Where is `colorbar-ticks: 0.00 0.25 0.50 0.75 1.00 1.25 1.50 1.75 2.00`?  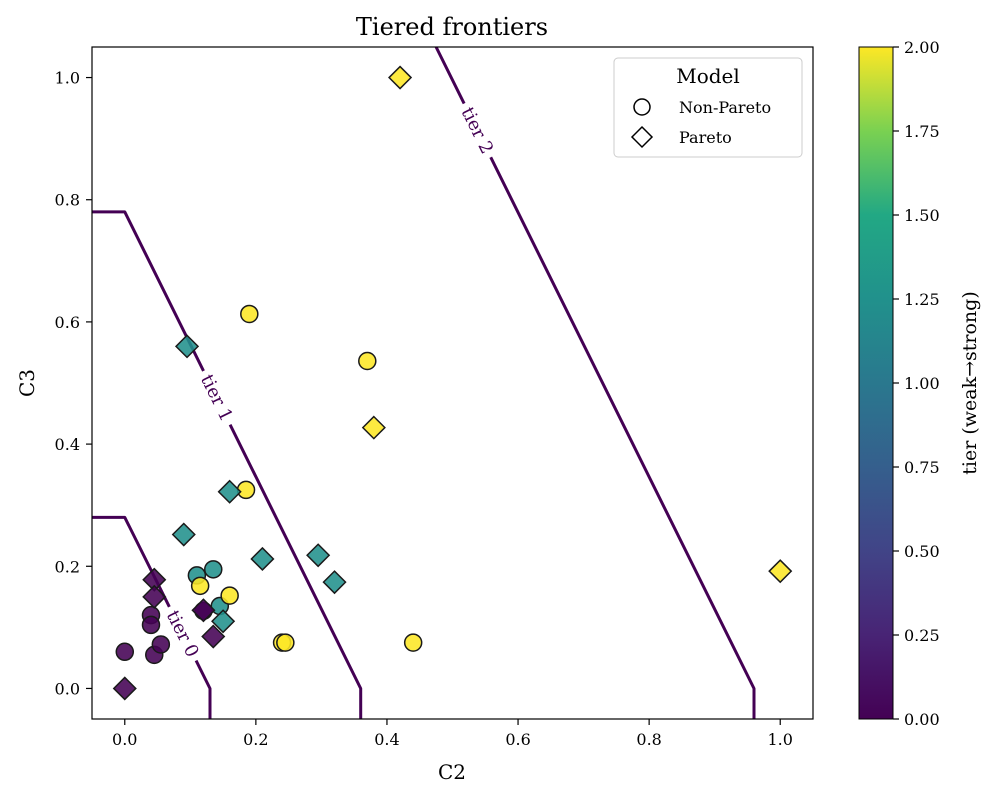 colorbar-ticks: 0.00 0.25 0.50 0.75 1.00 1.25 1.50 1.75 2.00 is located at coordinates (916, 383).